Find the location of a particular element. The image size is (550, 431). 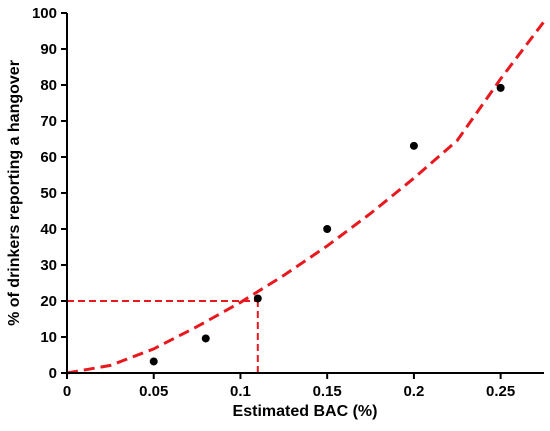

reference-lines is located at coordinates (163, 336).